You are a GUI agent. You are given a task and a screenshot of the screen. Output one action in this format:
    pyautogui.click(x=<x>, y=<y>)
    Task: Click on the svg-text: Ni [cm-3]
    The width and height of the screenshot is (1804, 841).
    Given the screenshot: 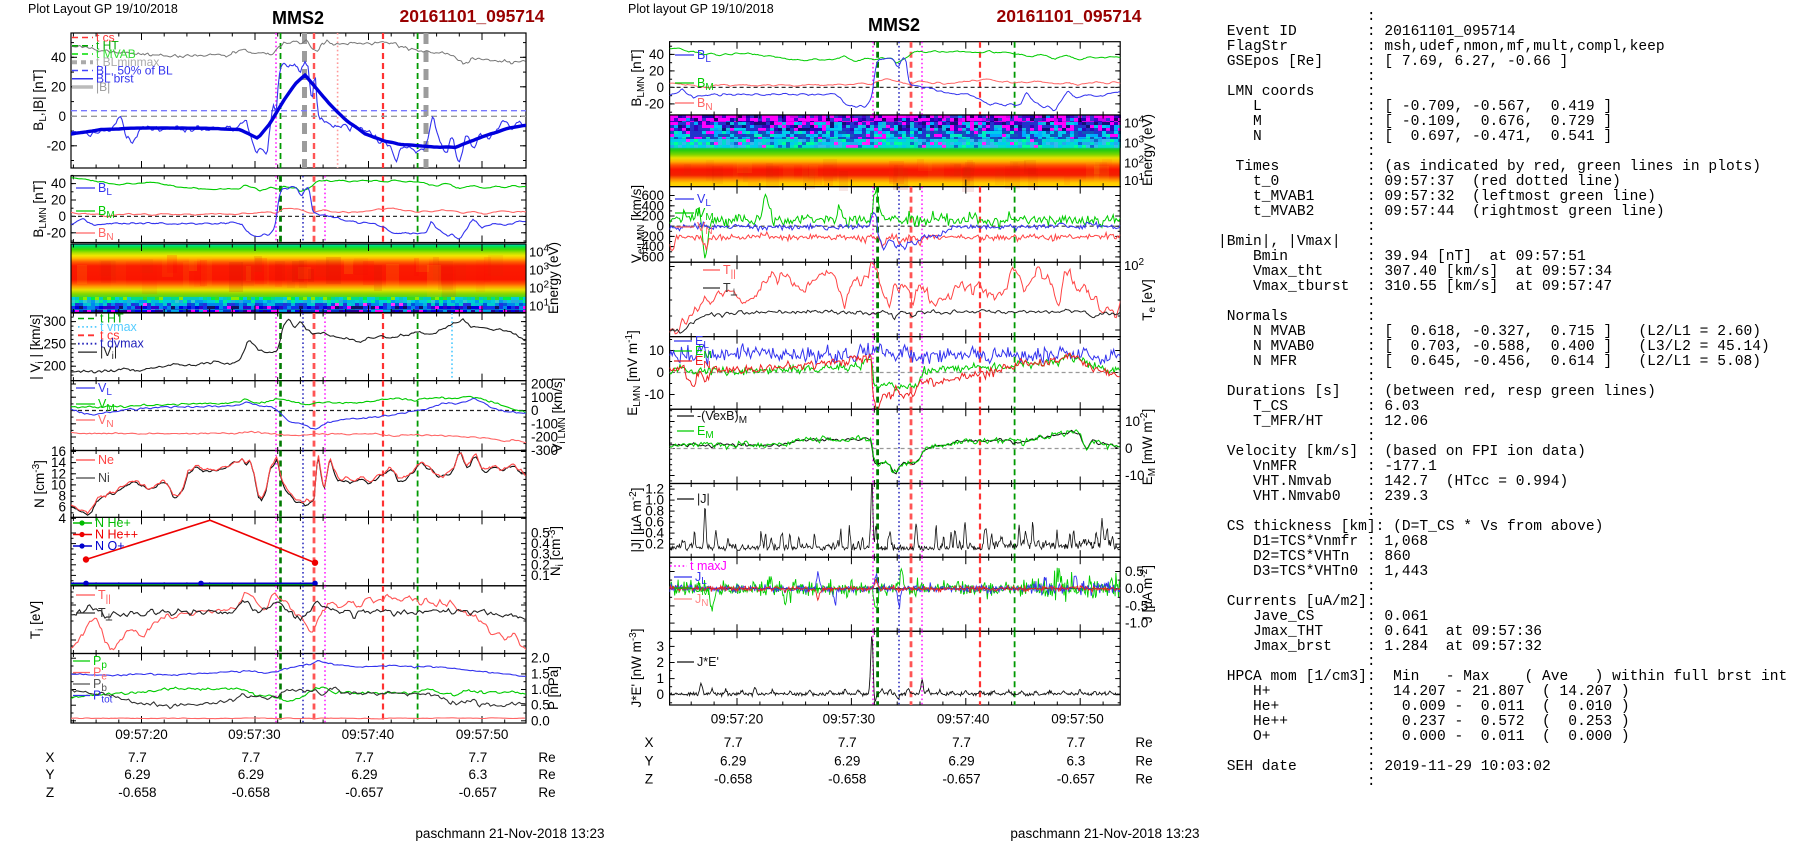 What is the action you would take?
    pyautogui.click(x=556, y=551)
    